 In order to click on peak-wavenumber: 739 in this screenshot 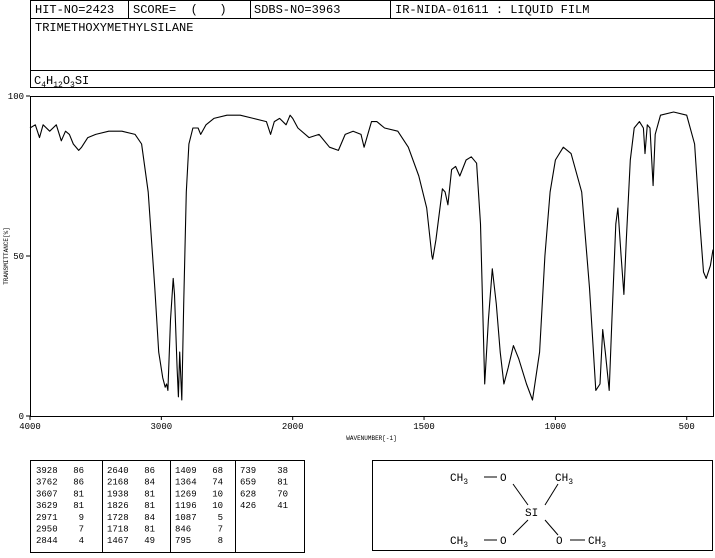, I will do `click(248, 471)`.